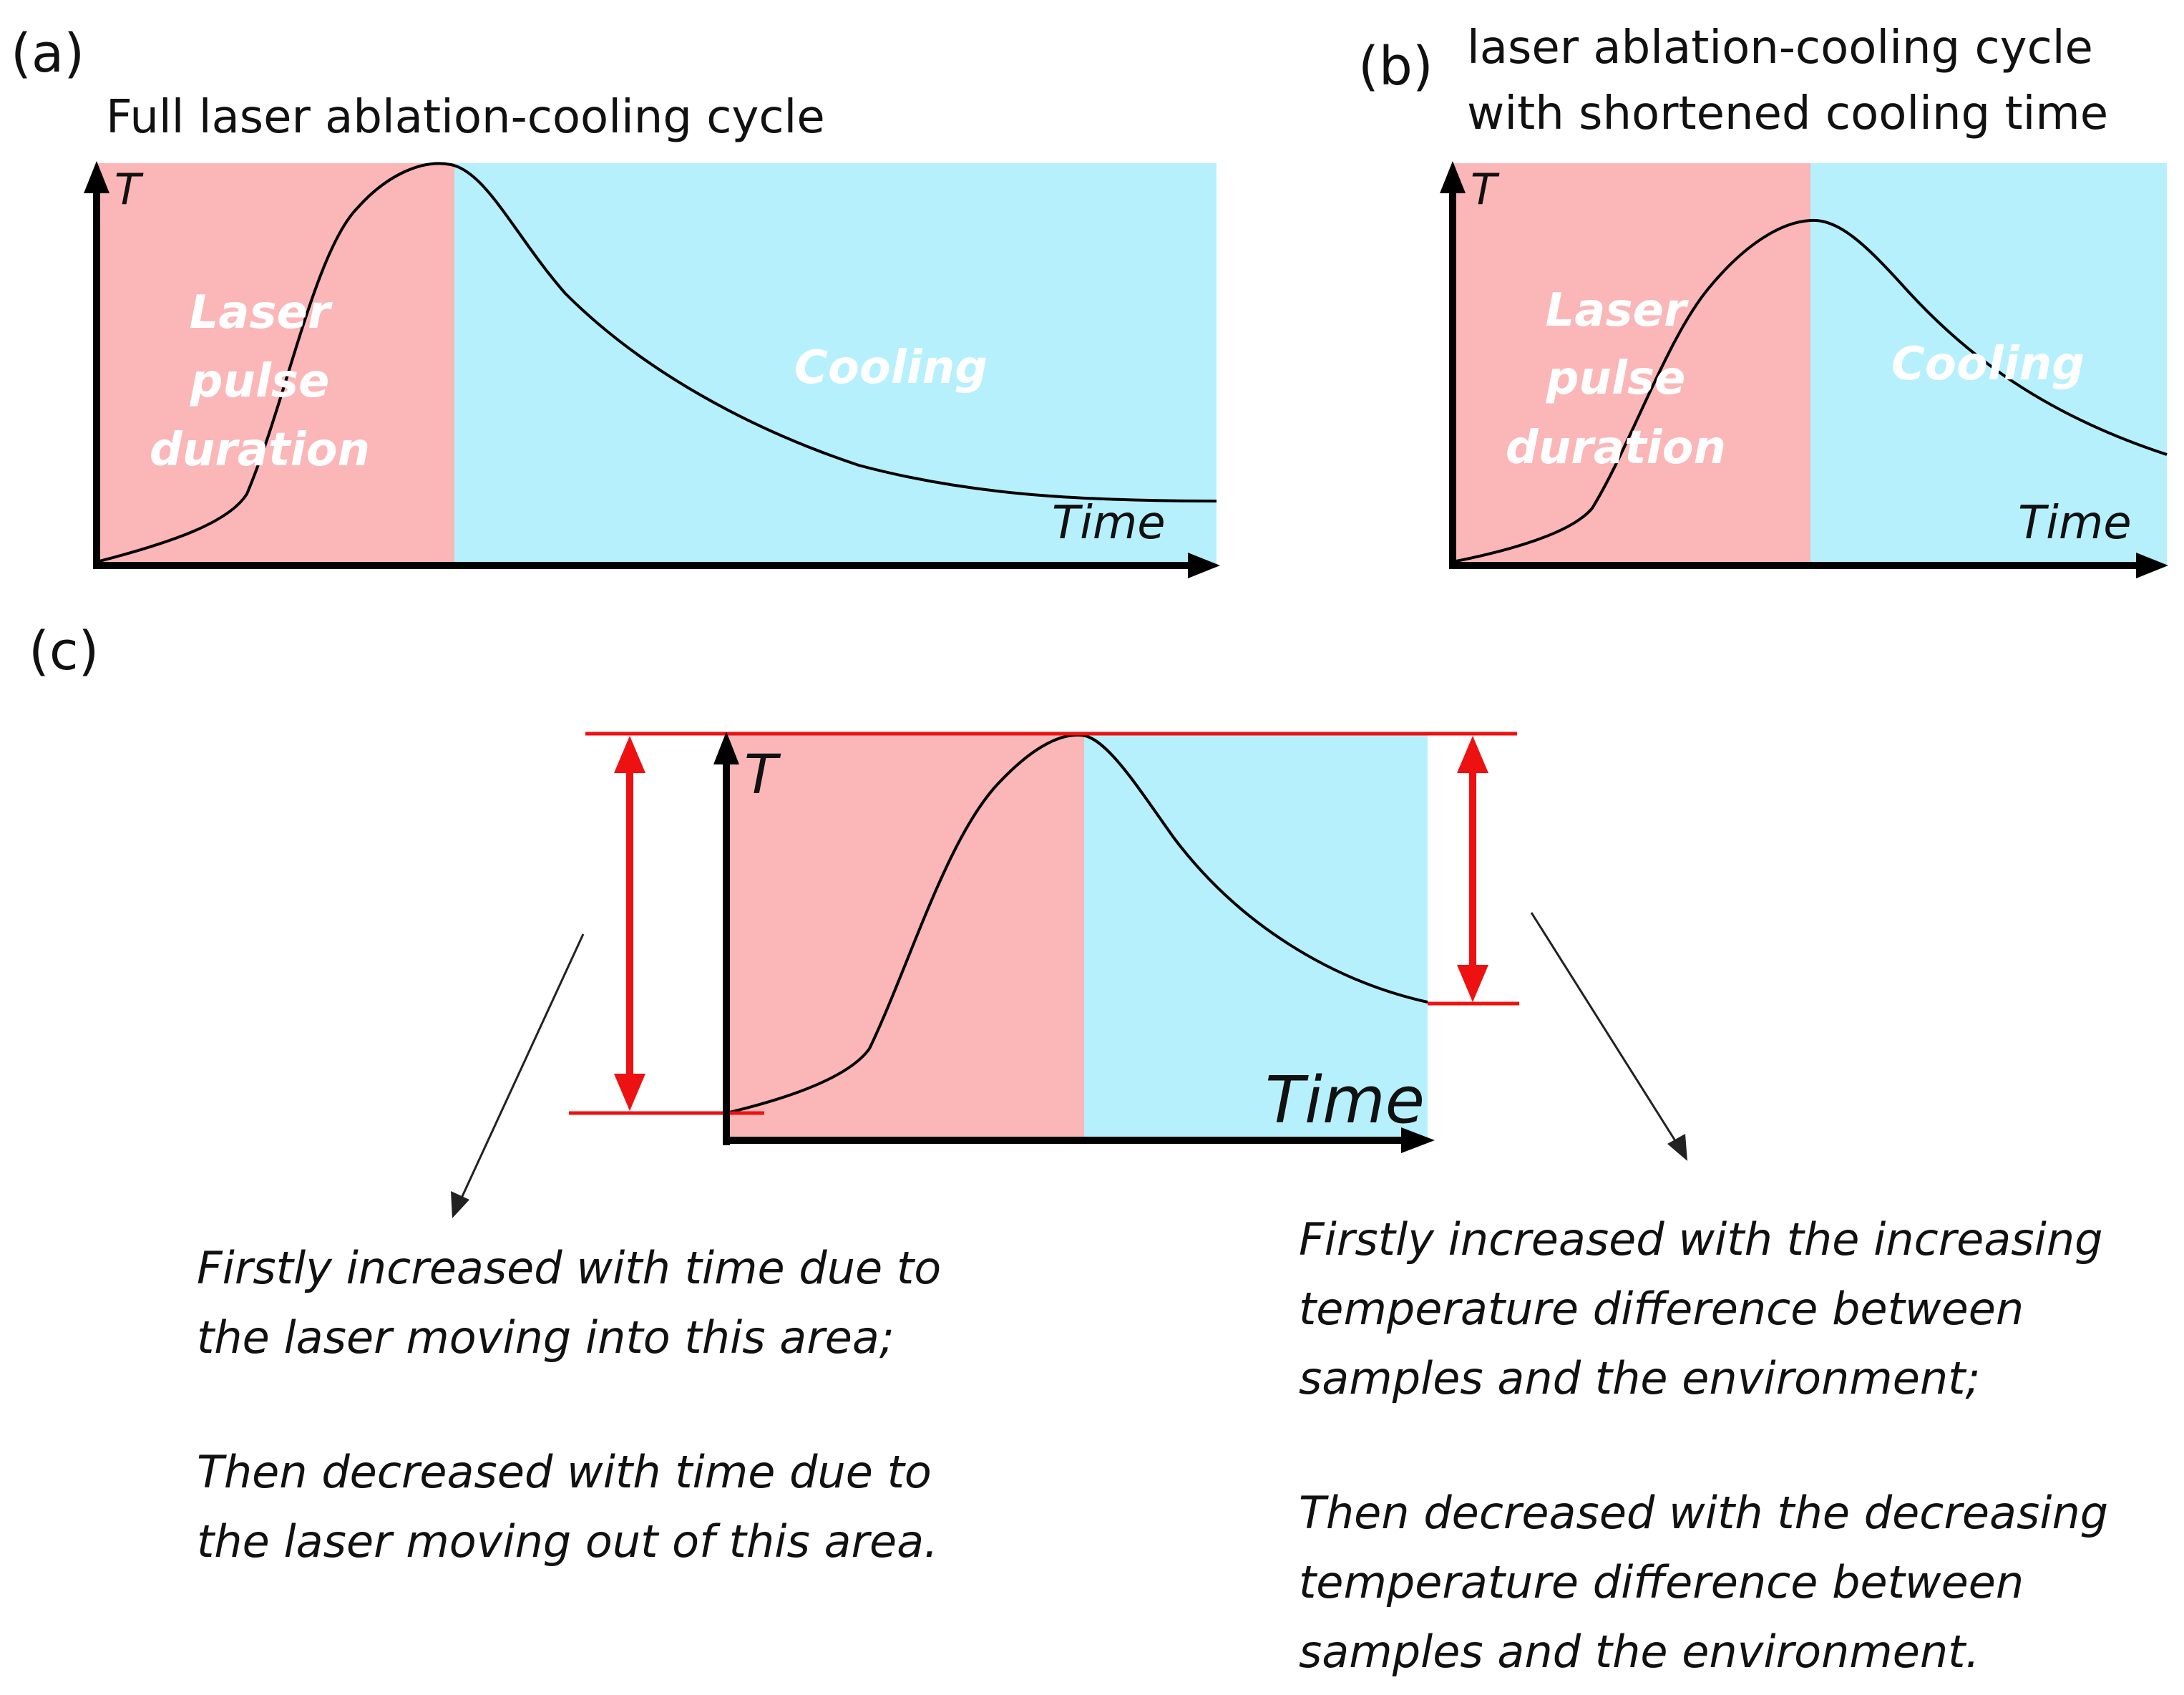 The height and width of the screenshot is (1695, 2184). Describe the element at coordinates (260, 312) in the screenshot. I see `laser-label-a-line1: Laser` at that location.